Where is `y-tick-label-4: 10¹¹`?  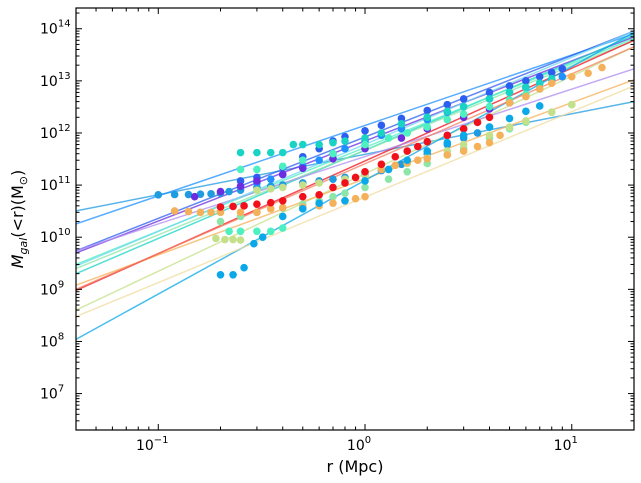 y-tick-label-4: 10¹¹ is located at coordinates (55, 184).